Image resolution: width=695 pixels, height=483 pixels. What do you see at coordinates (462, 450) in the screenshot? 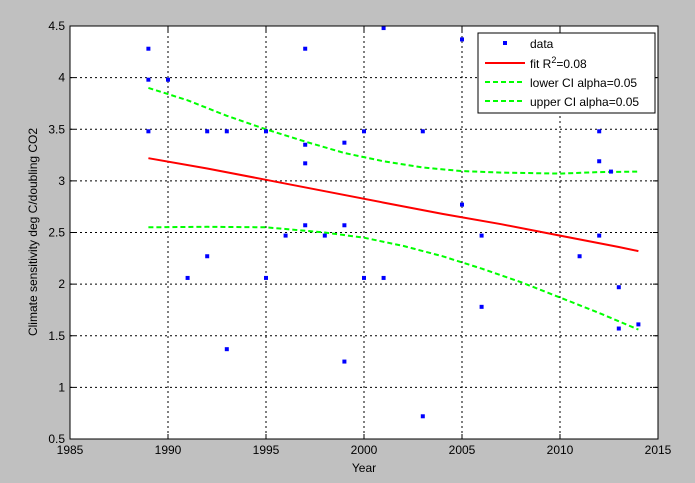
I see `x-tick-label: 2005` at bounding box center [462, 450].